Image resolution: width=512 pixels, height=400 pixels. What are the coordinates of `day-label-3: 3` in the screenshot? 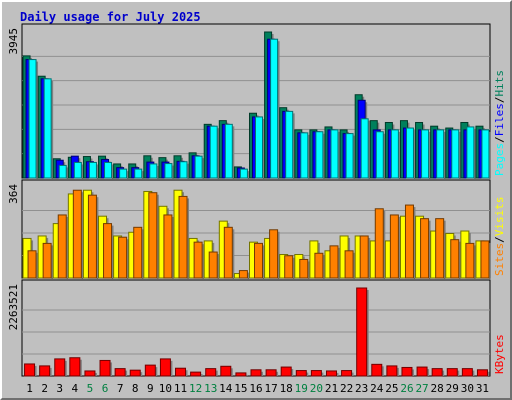 It's located at (59, 388).